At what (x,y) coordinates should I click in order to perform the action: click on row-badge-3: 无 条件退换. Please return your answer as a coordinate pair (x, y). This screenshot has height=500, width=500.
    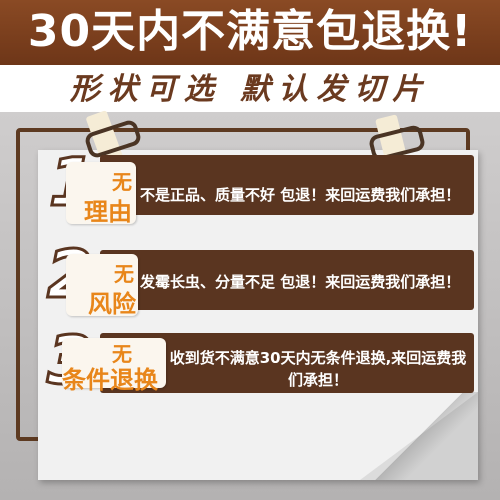
    Looking at the image, I should click on (114, 366).